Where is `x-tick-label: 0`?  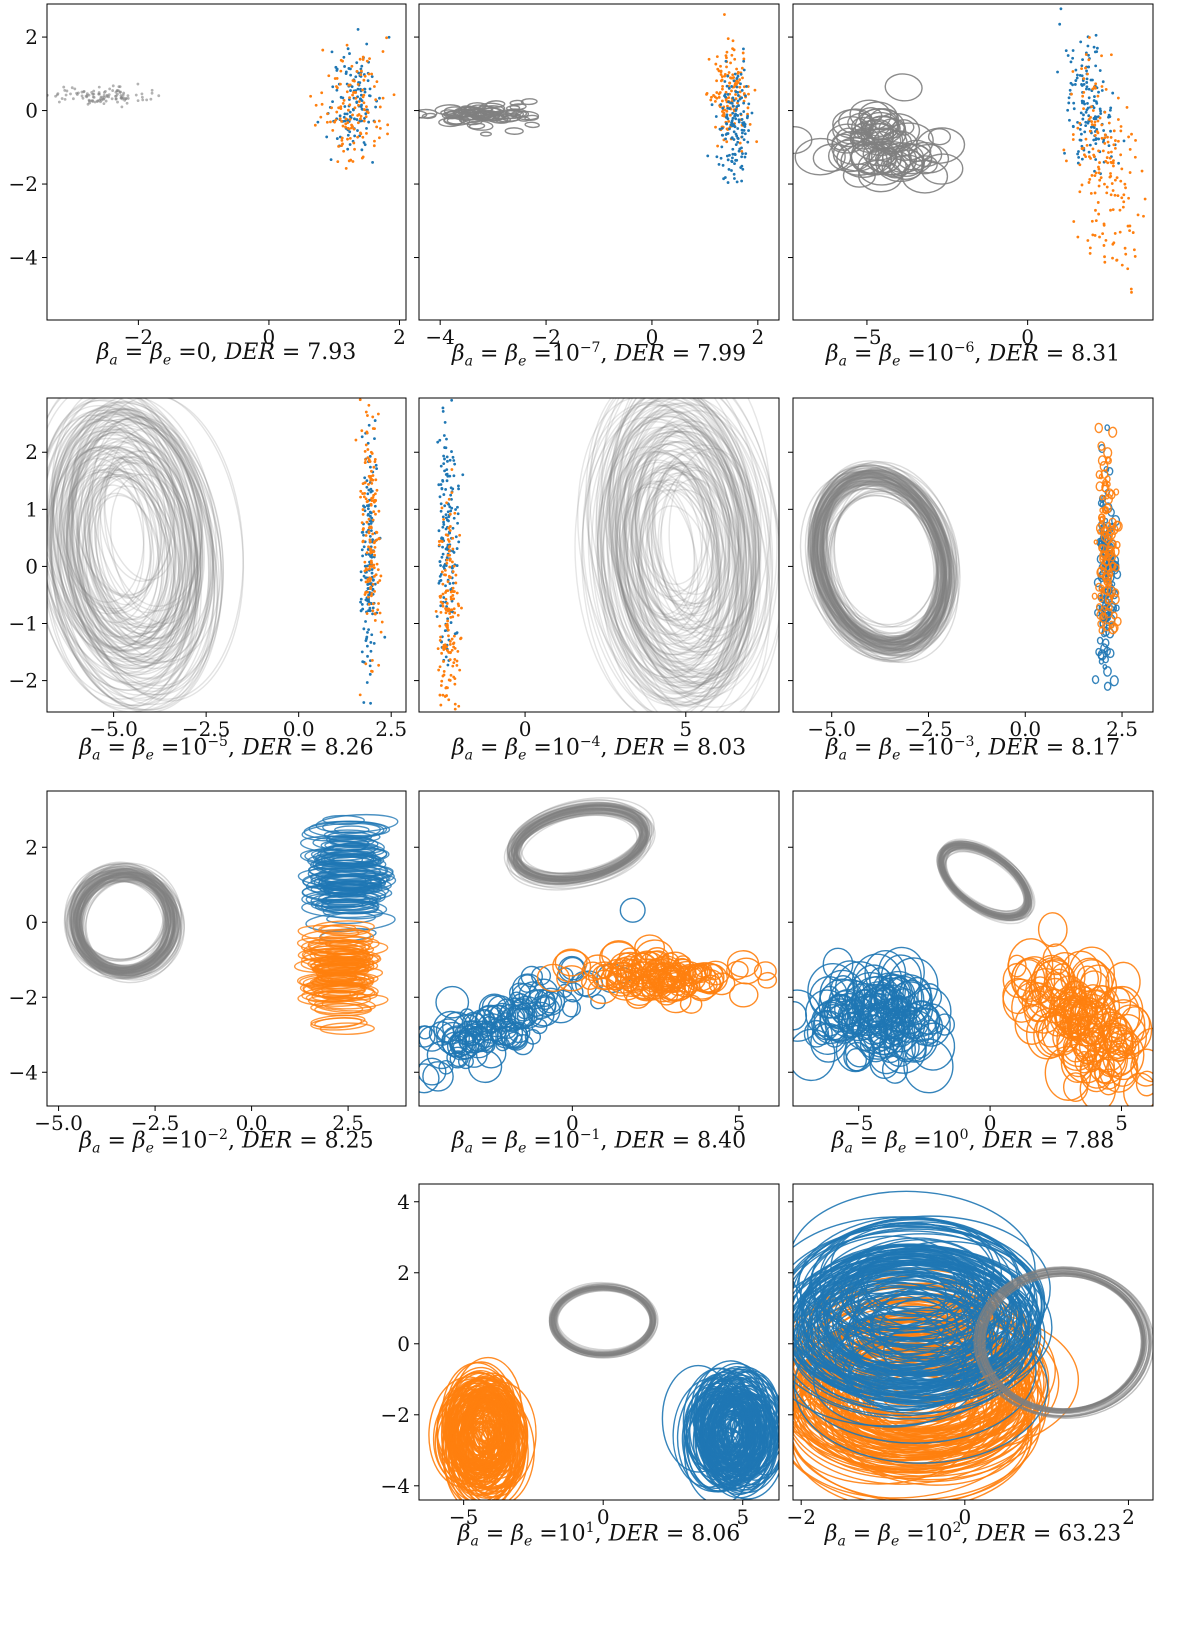 x-tick-label: 0 is located at coordinates (269, 337).